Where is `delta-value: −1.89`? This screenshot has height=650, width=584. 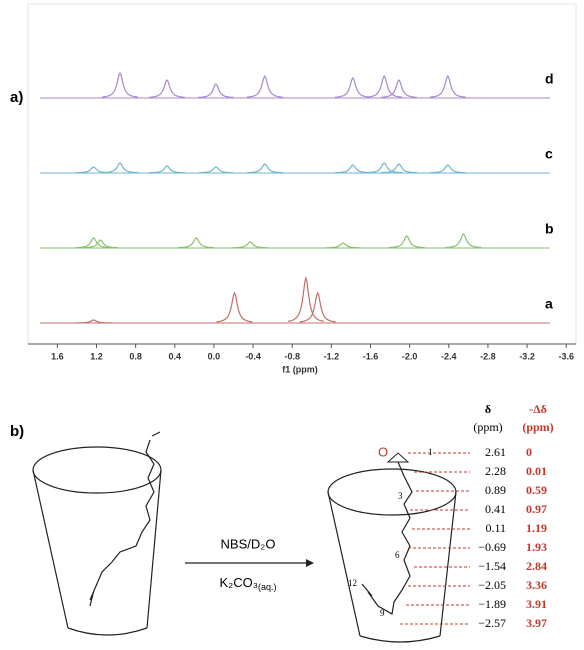 delta-value: −1.89 is located at coordinates (492, 604).